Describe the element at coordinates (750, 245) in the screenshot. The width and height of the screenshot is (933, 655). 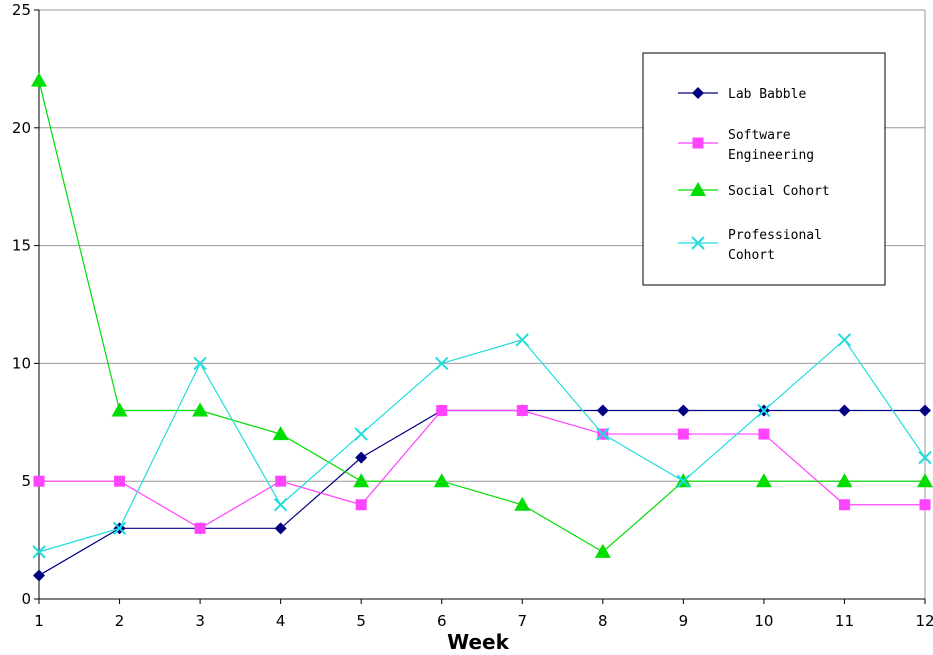
I see `legend-entry: Professional Cohort` at that location.